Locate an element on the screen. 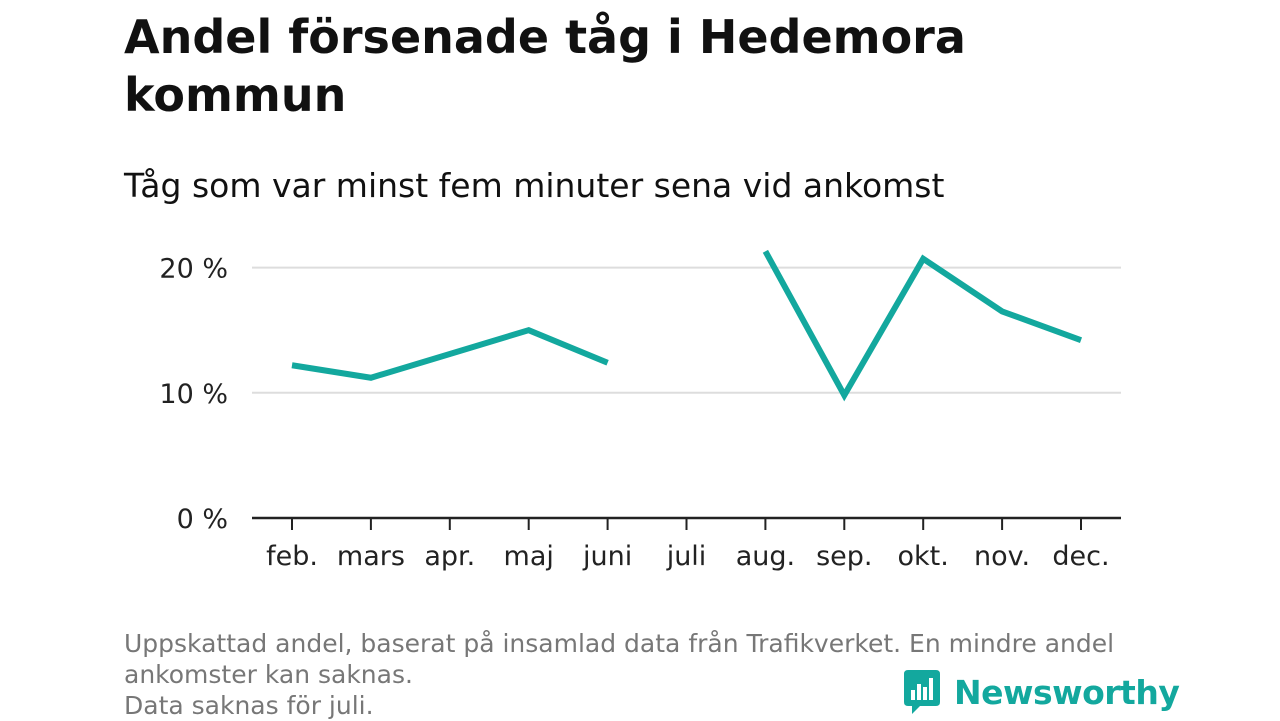 The image size is (1280, 721). x-tick-label: apr. is located at coordinates (449, 556).